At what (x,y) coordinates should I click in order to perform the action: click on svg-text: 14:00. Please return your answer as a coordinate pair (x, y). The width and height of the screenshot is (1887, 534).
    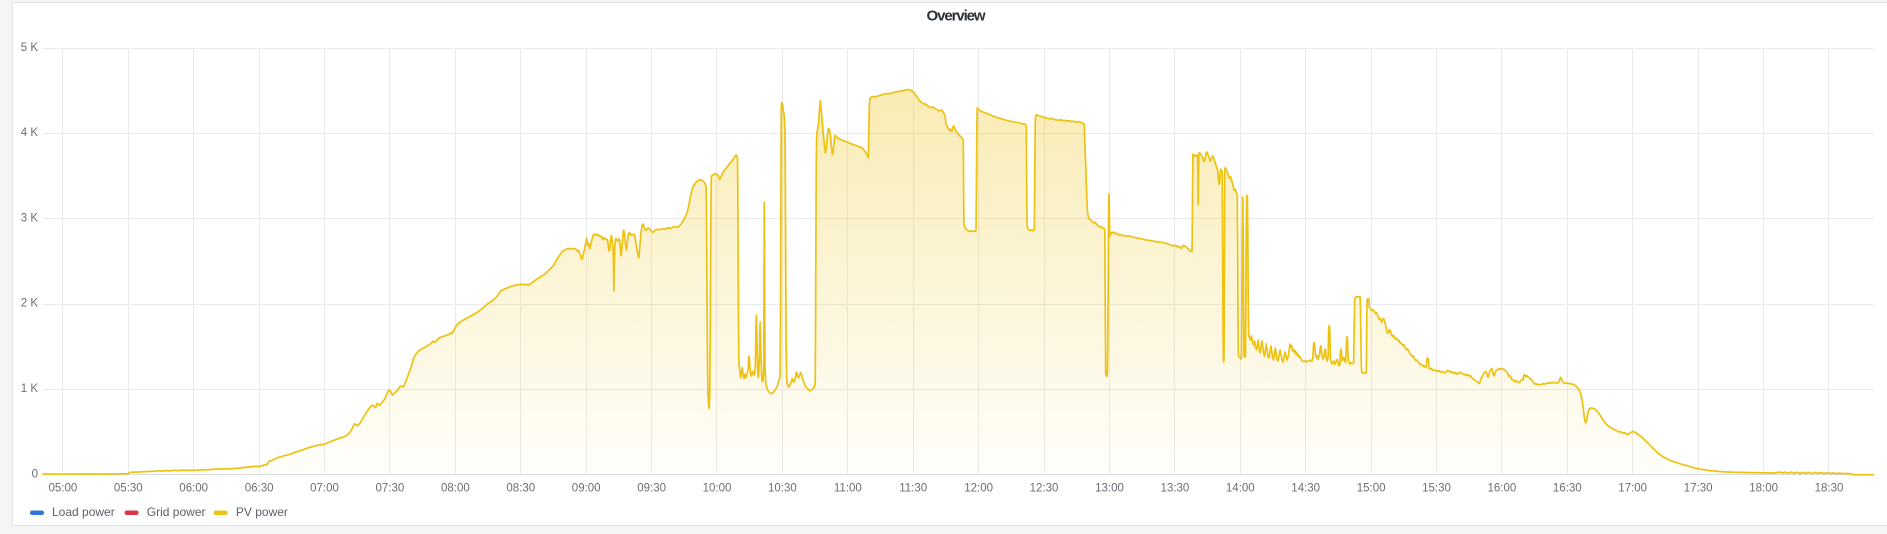
    Looking at the image, I should click on (1240, 489).